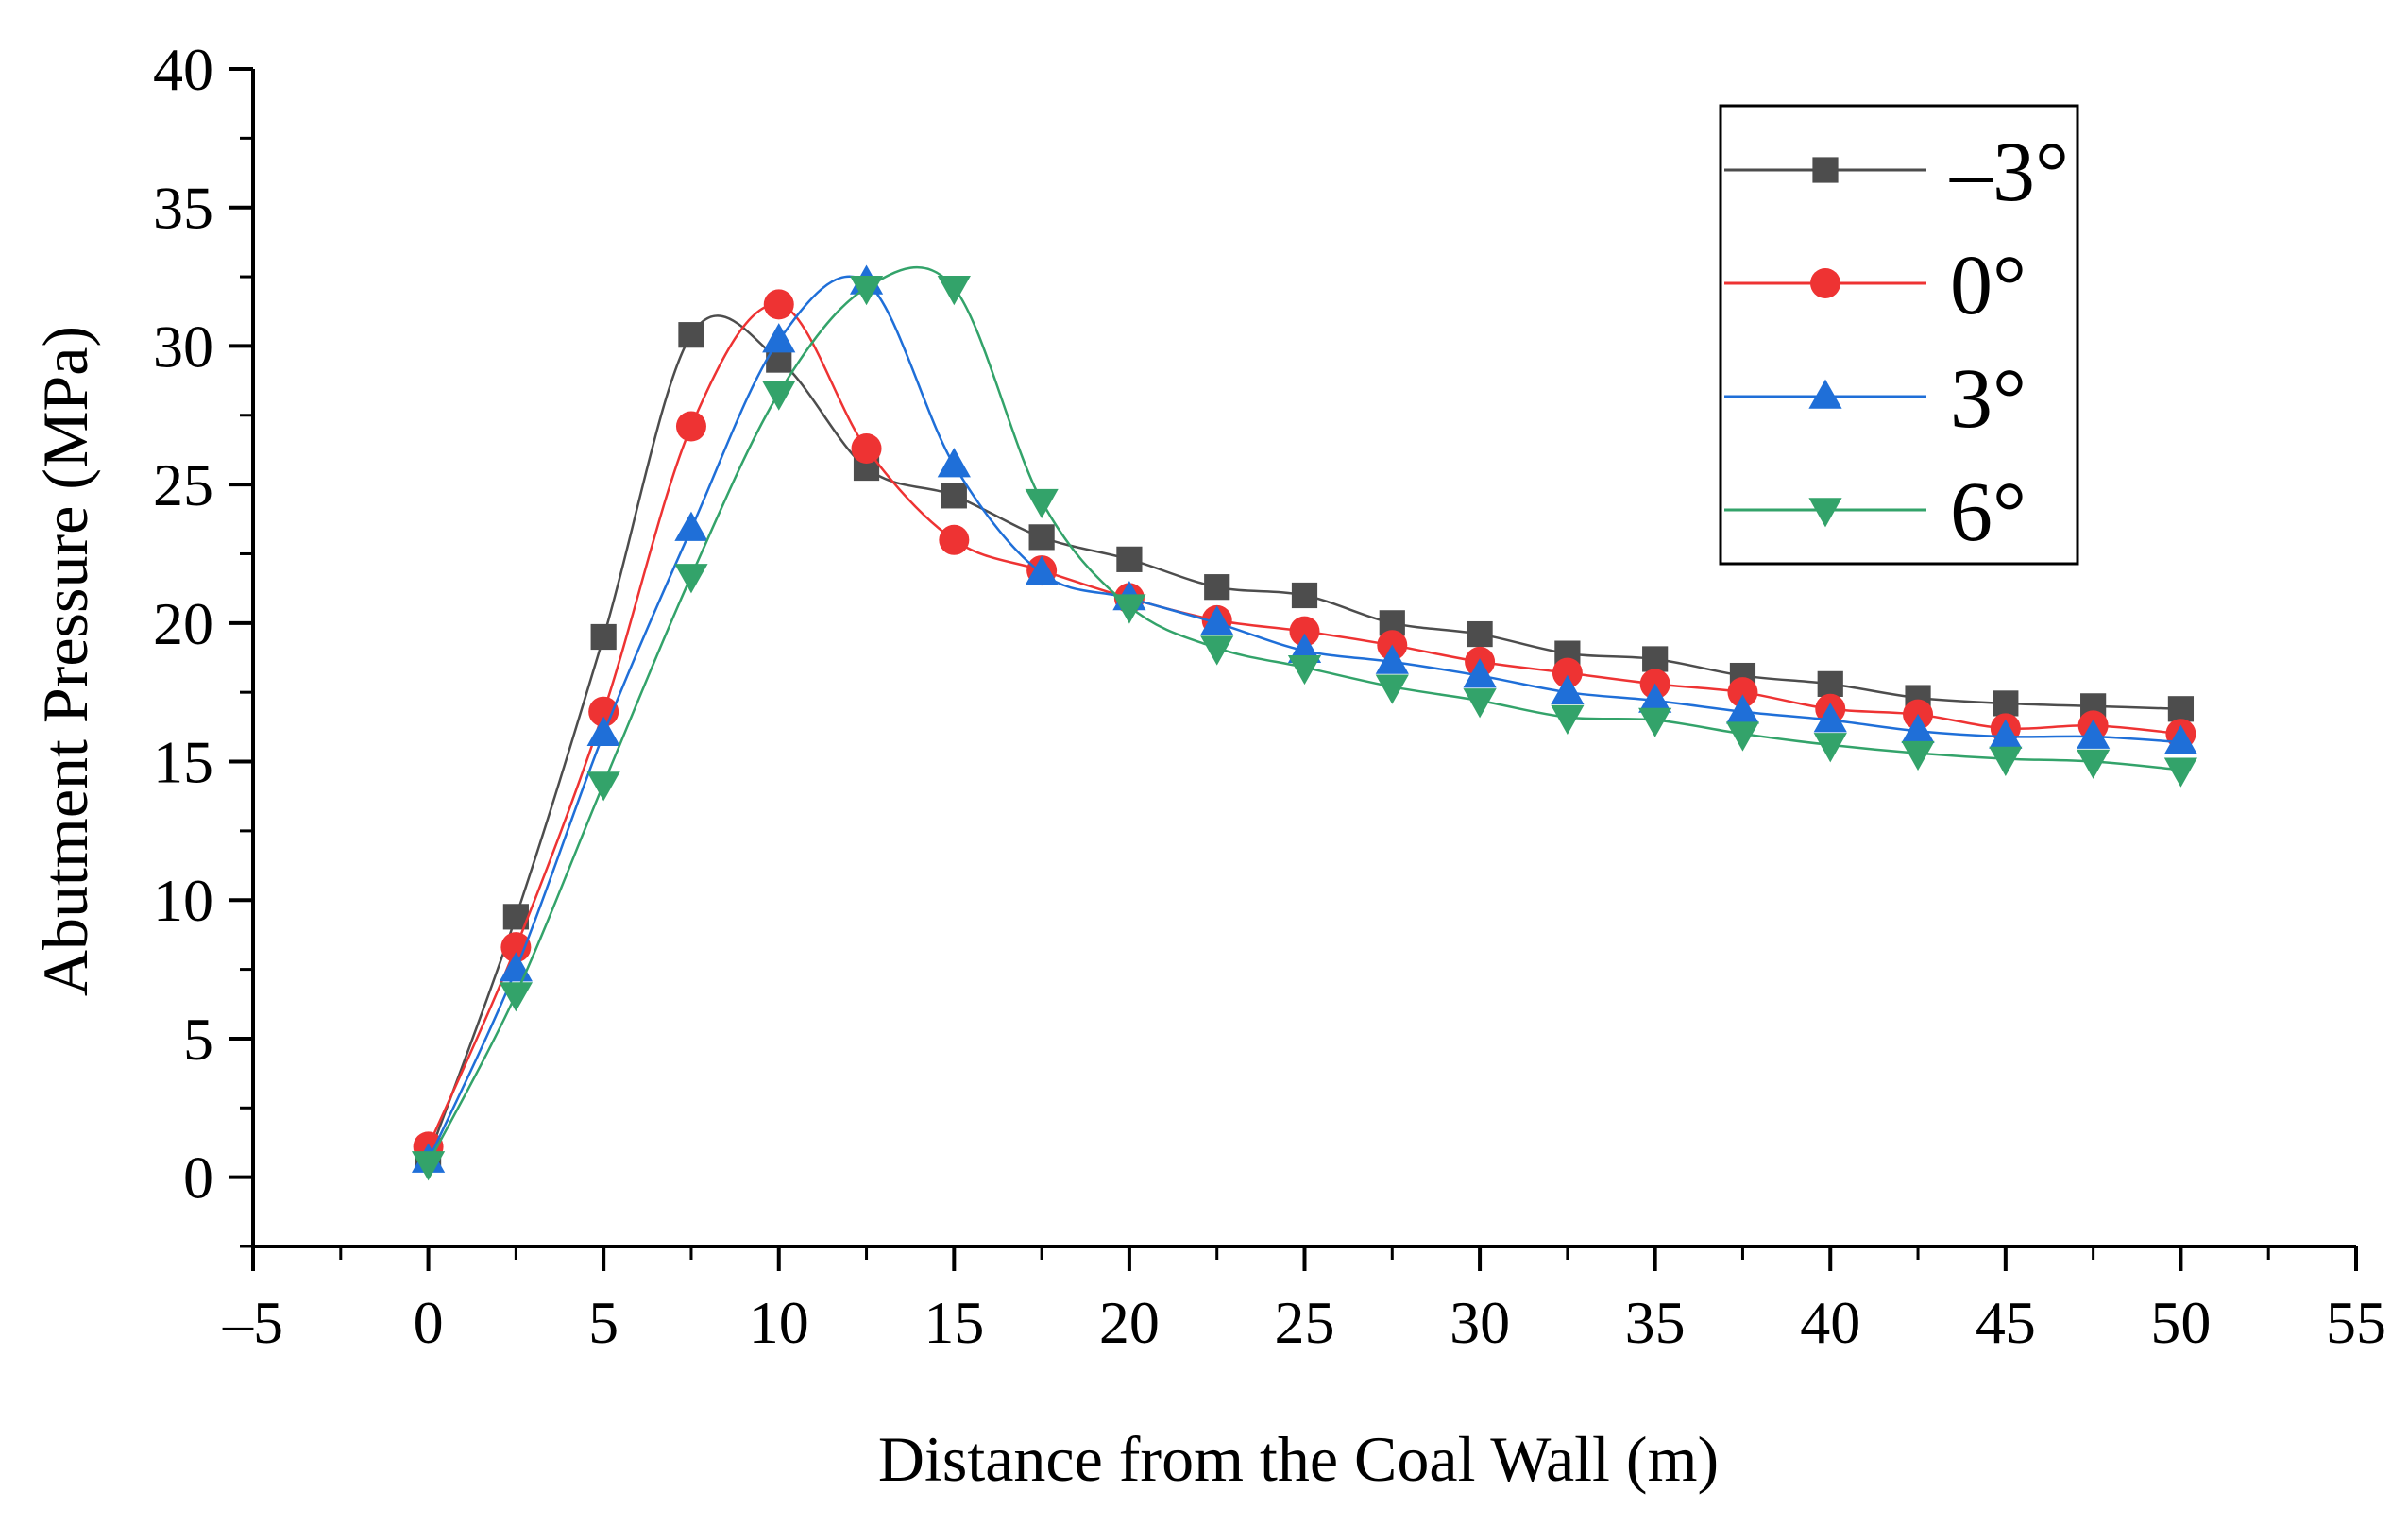  I want to click on y-tick-label: 0, so click(198, 1178).